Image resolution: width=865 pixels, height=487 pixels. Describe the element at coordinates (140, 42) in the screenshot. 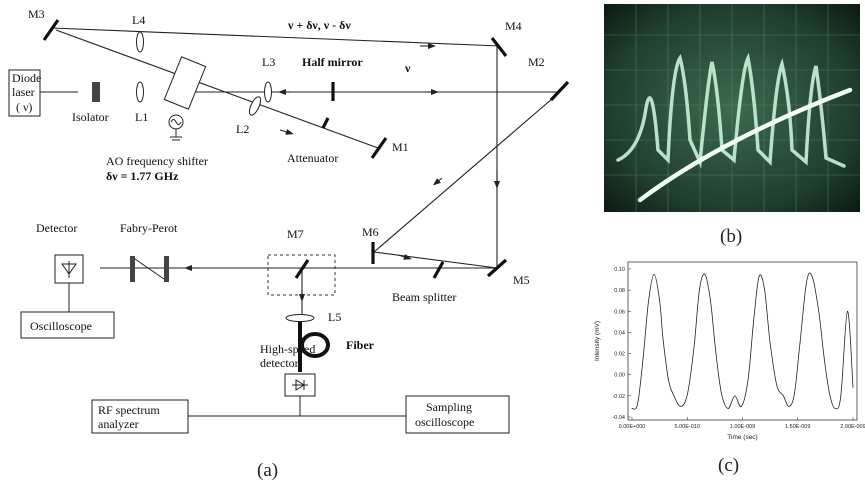

I see `lens-l4` at that location.